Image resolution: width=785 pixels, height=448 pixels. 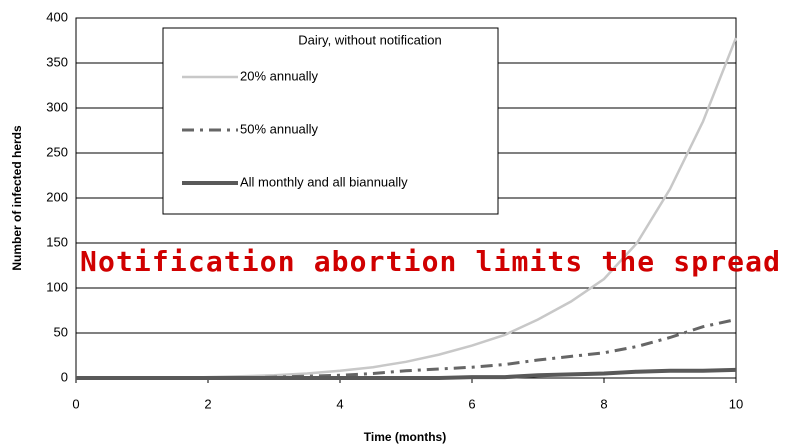 I want to click on x-tick-label: 2, so click(x=207, y=403).